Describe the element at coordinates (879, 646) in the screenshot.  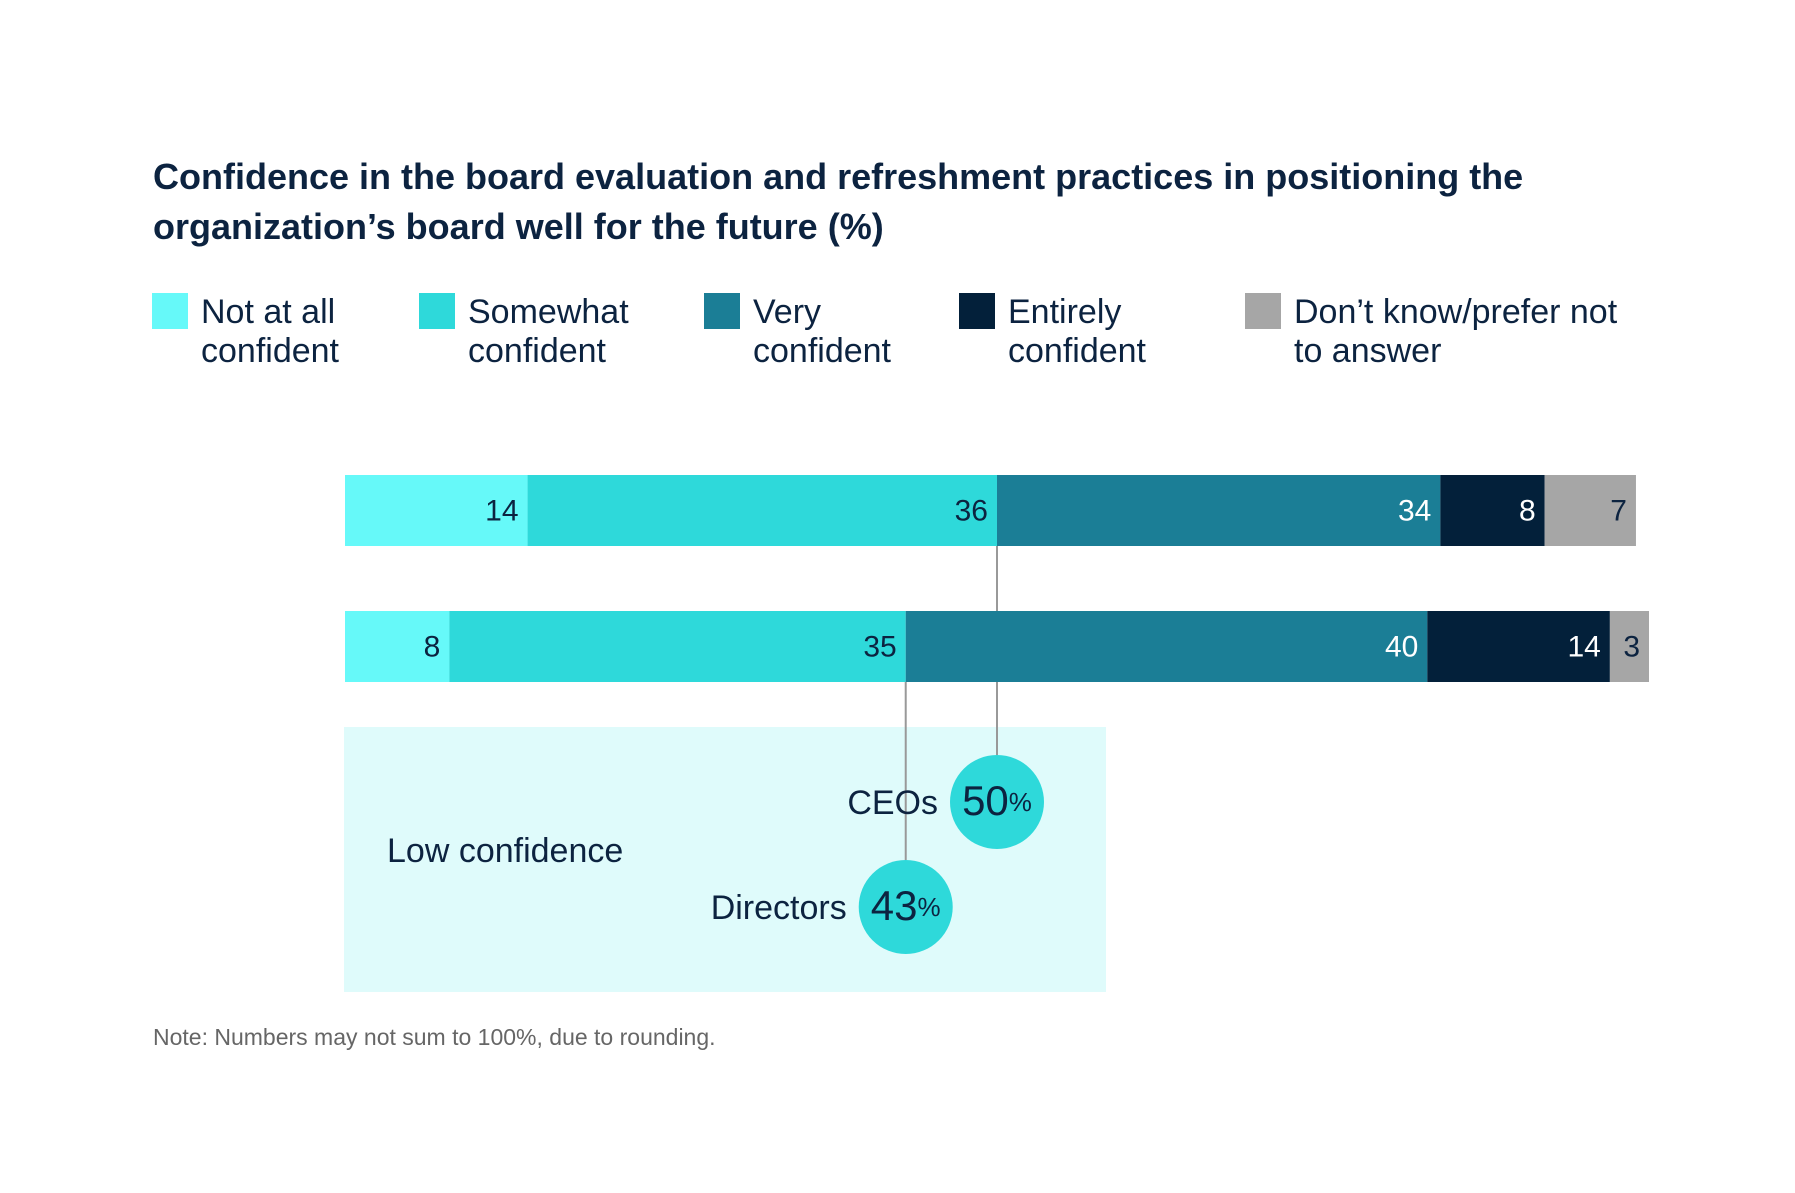
I see `value-label: 35` at that location.